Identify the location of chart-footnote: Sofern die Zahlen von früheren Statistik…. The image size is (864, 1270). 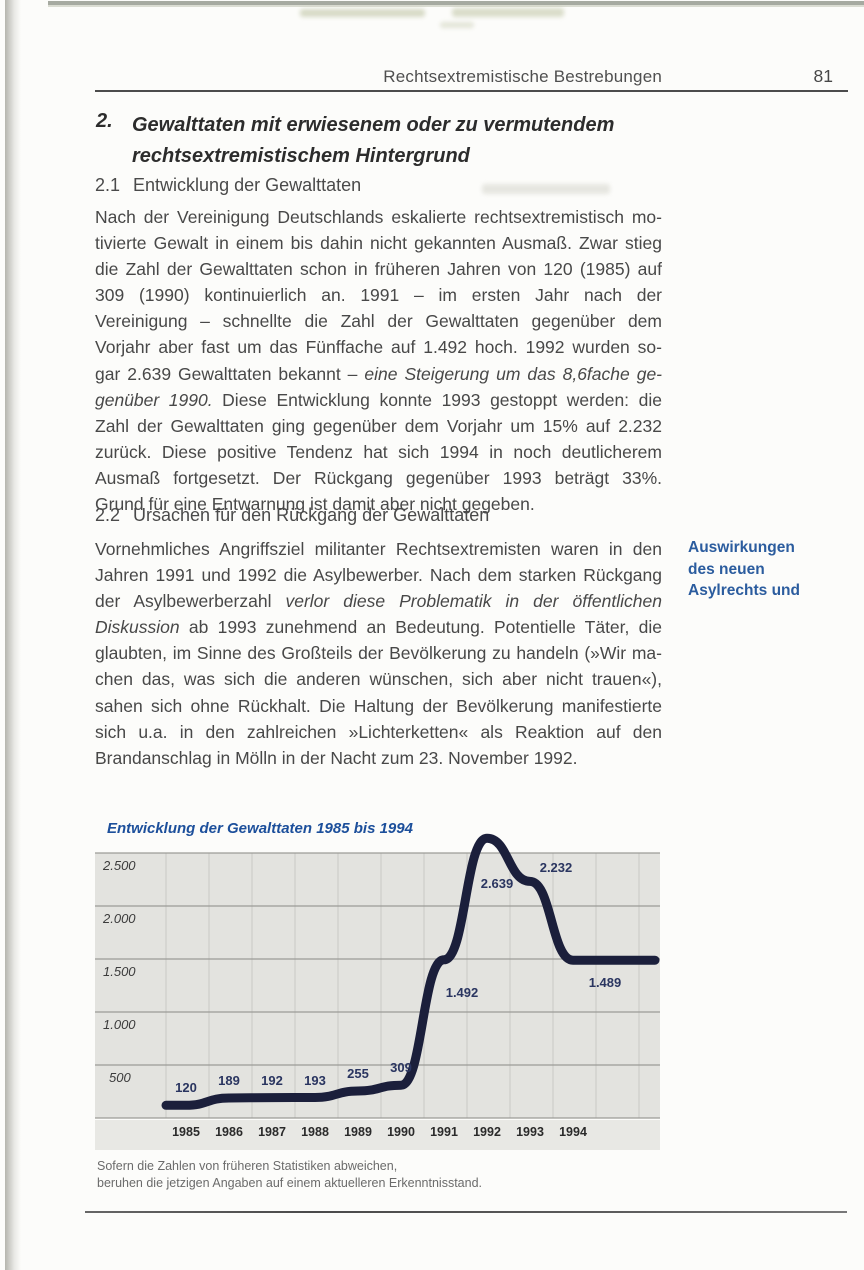
(289, 1175).